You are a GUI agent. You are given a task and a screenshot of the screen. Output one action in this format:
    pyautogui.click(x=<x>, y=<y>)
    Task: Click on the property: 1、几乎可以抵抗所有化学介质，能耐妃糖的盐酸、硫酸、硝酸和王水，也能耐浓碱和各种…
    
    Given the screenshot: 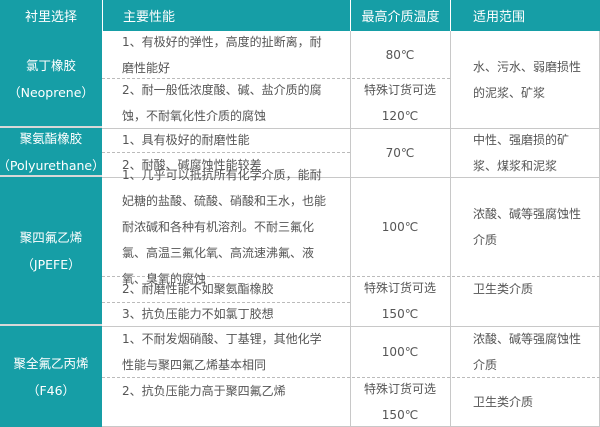 What is the action you would take?
    pyautogui.click(x=224, y=226)
    